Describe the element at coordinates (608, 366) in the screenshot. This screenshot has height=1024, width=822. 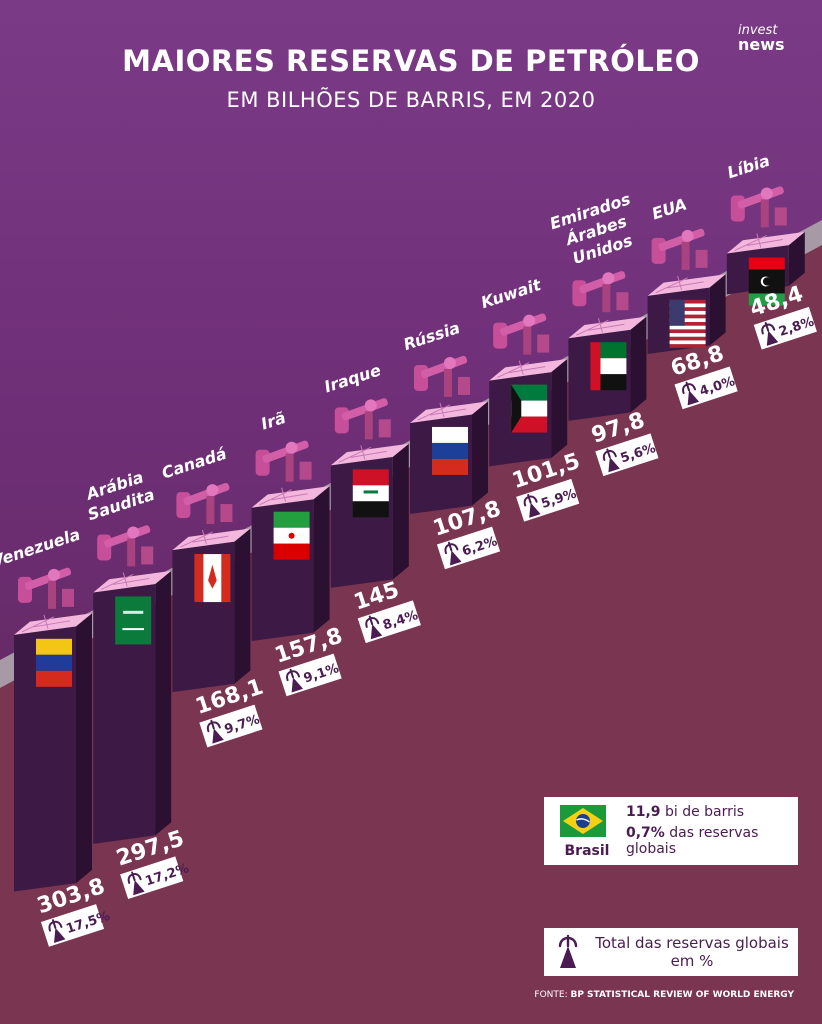
I see `flag-uae-icon` at that location.